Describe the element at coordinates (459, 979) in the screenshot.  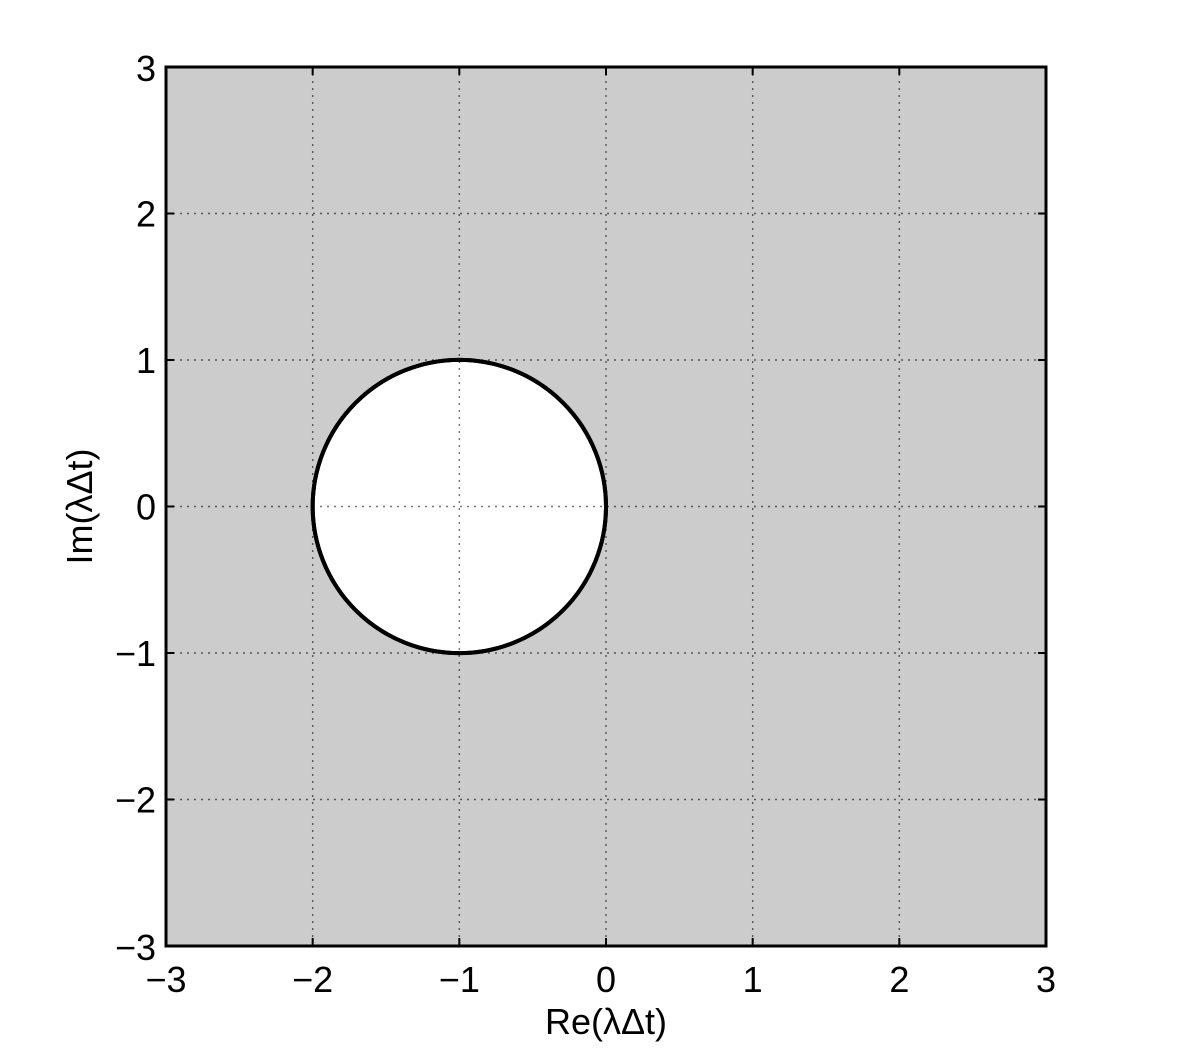
I see `x-tick-label: −1` at that location.